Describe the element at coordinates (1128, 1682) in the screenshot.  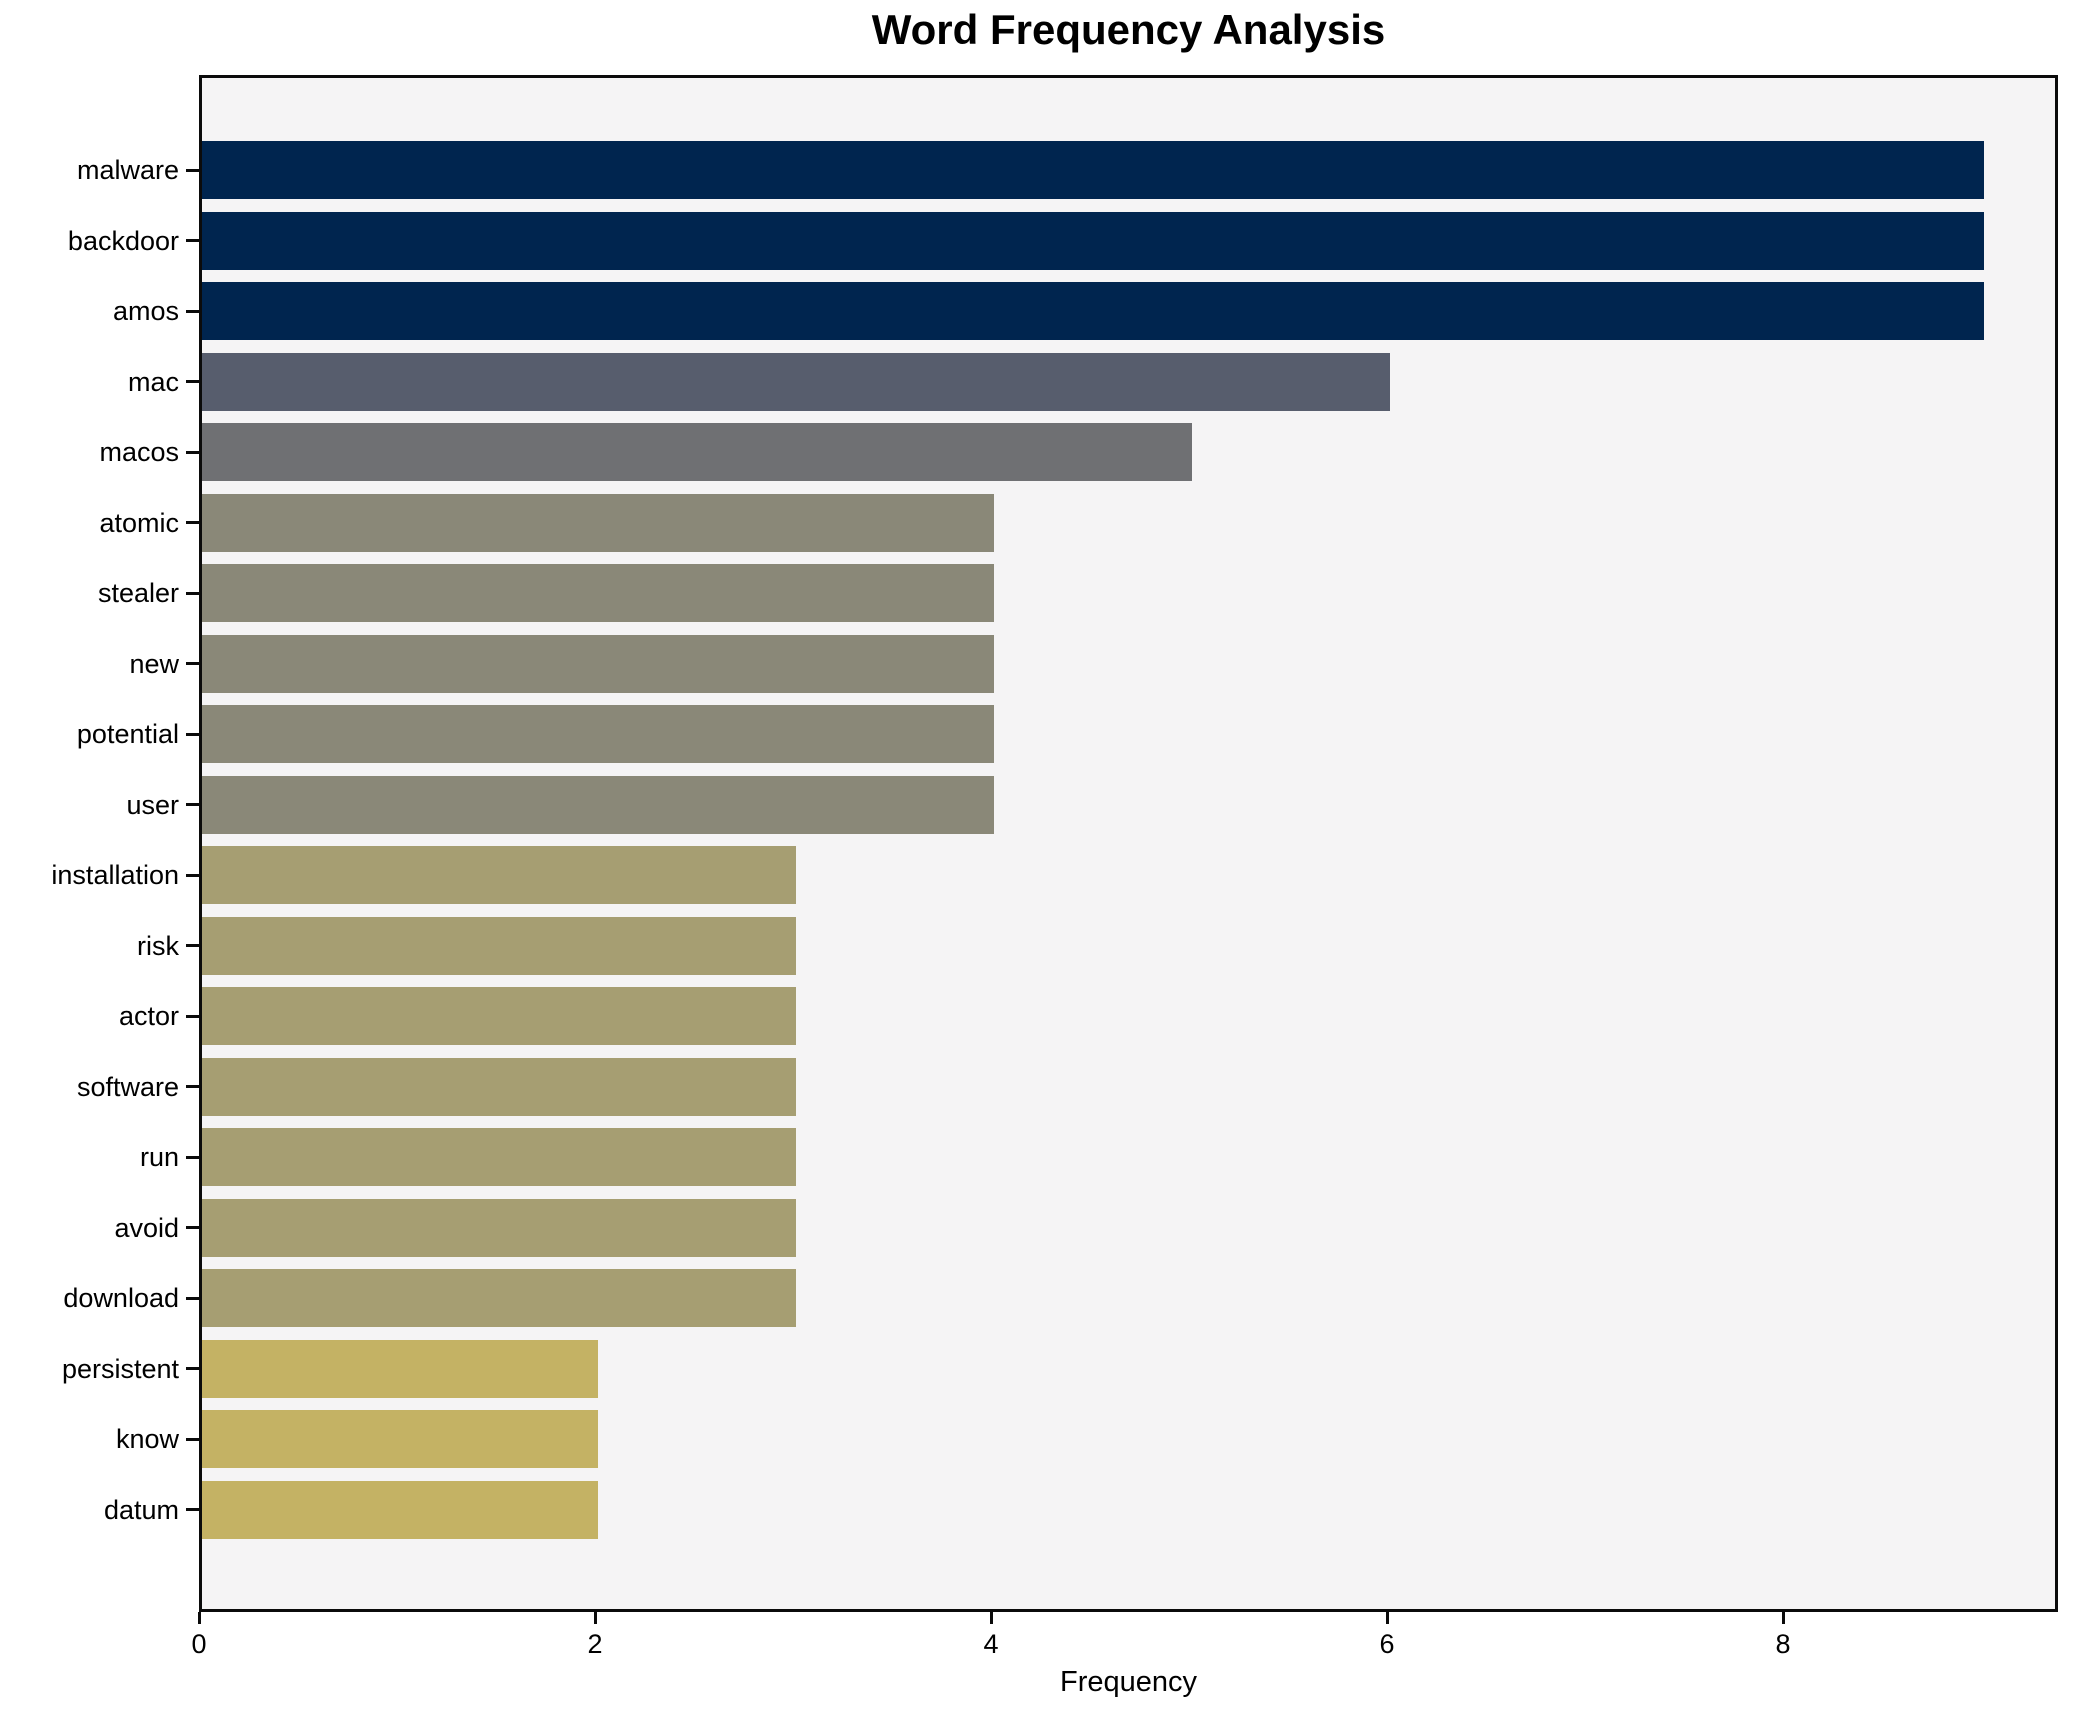
I see `x-axis-label: Frequency` at that location.